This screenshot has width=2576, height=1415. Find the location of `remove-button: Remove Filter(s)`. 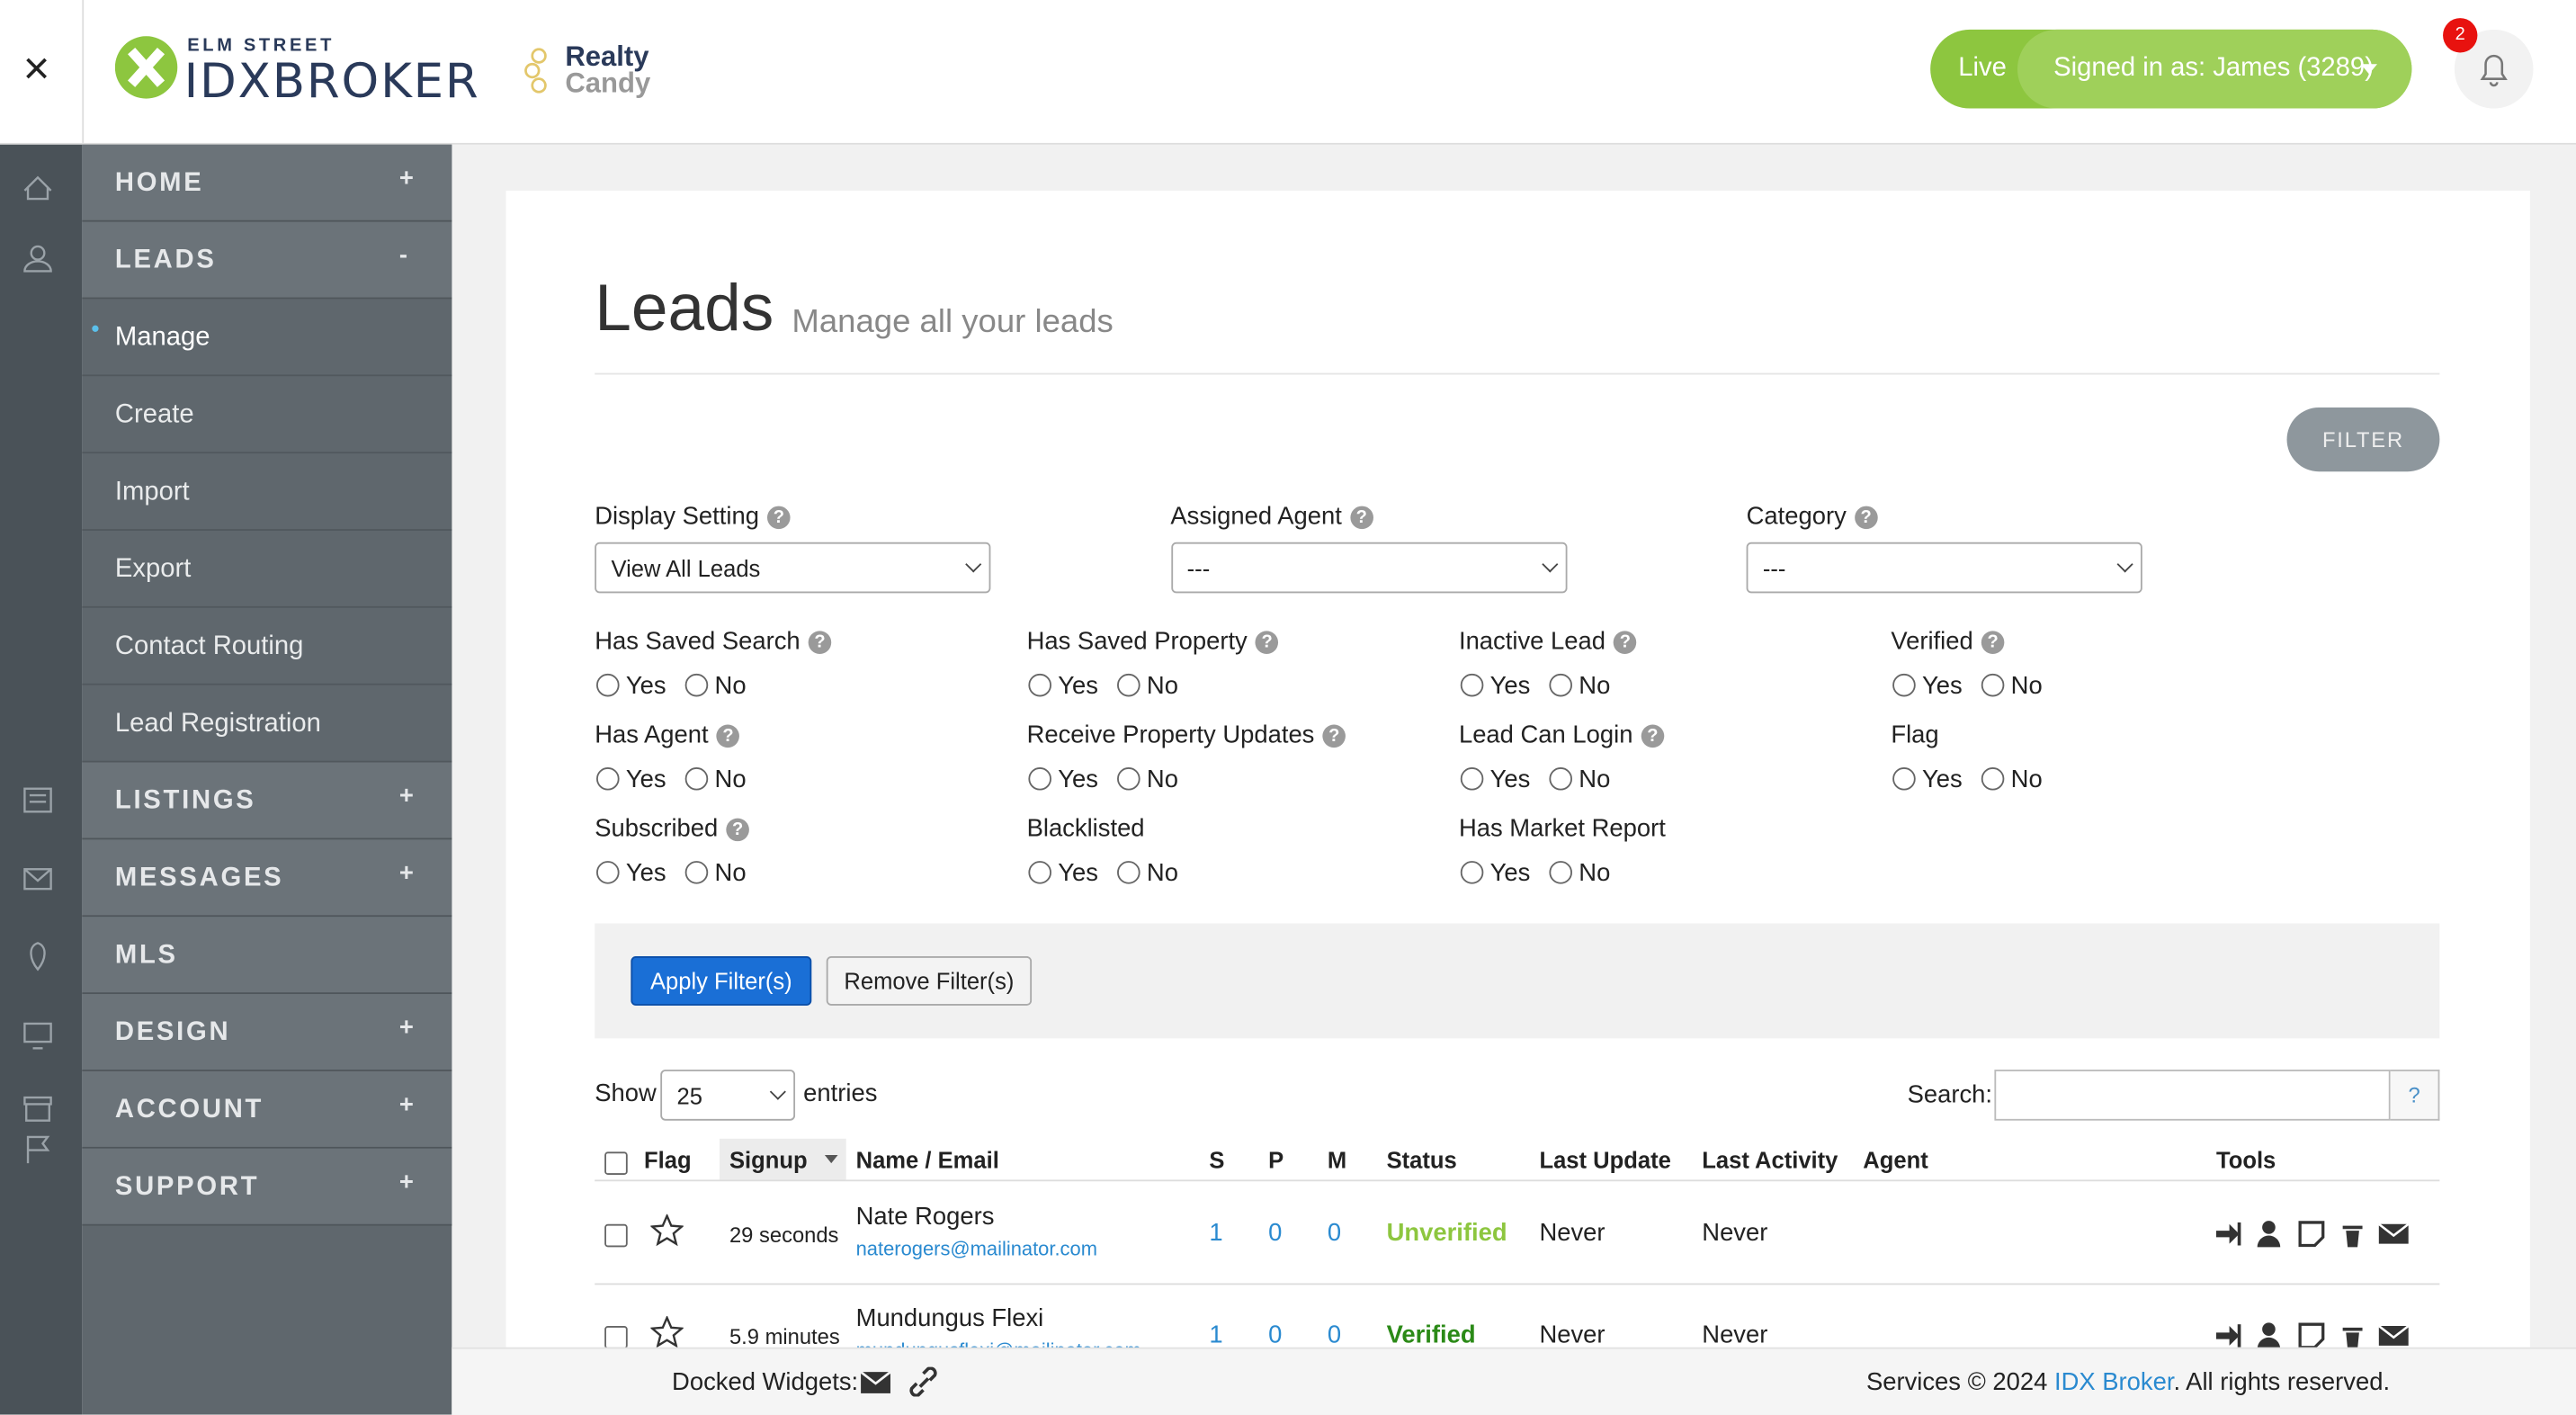

remove-button: Remove Filter(s) is located at coordinates (930, 981).